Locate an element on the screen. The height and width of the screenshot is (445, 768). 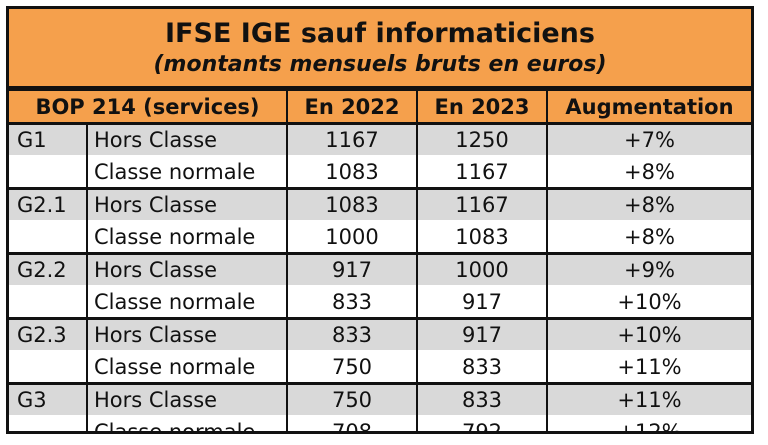
increase-cell: +12% is located at coordinates (648, 423).